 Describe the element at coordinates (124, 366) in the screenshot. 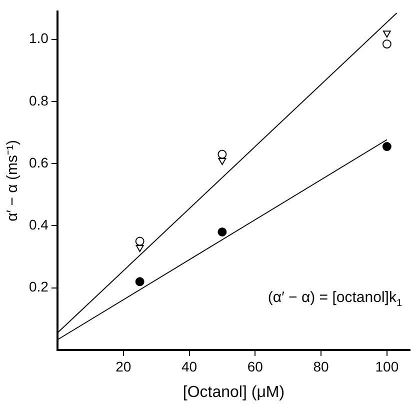

I see `x-tick-label: 20` at that location.